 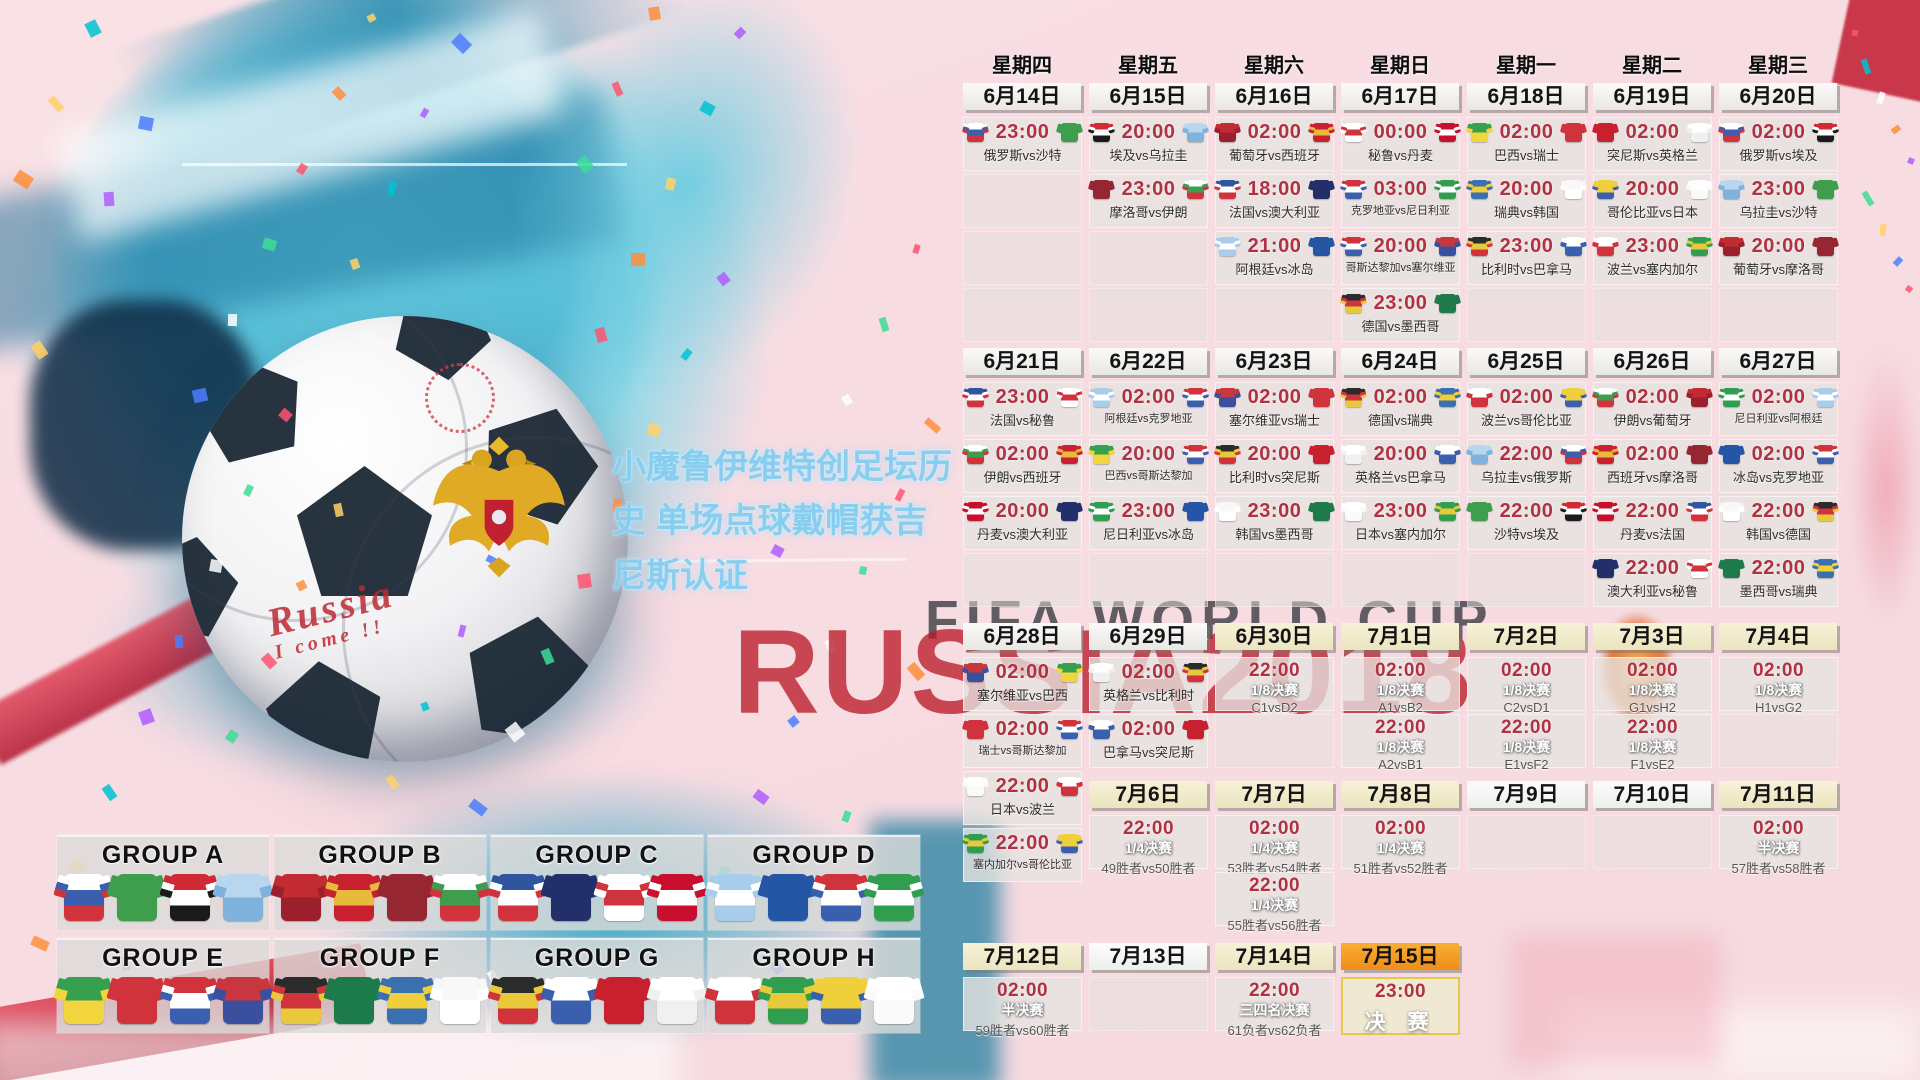 What do you see at coordinates (1400, 686) in the screenshot?
I see `knockout-cell: 02:00 1/8决赛 A1vsB2` at bounding box center [1400, 686].